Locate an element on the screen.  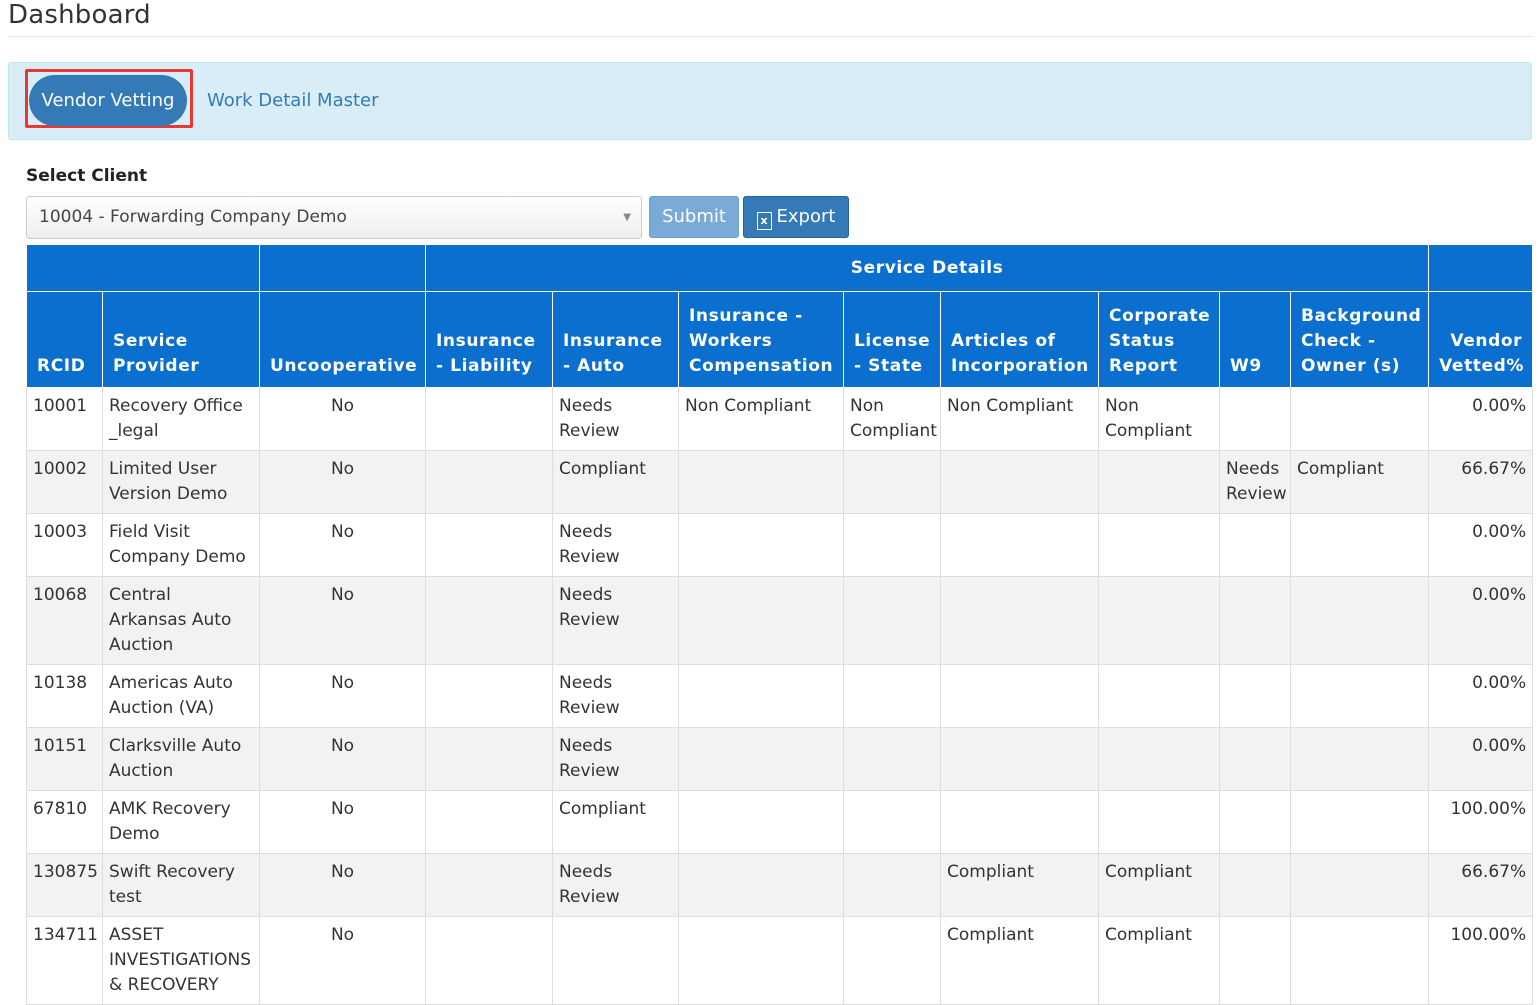
table-row: 67810 AMK Recovery Demo No Compliant 100.00% is located at coordinates (780, 822).